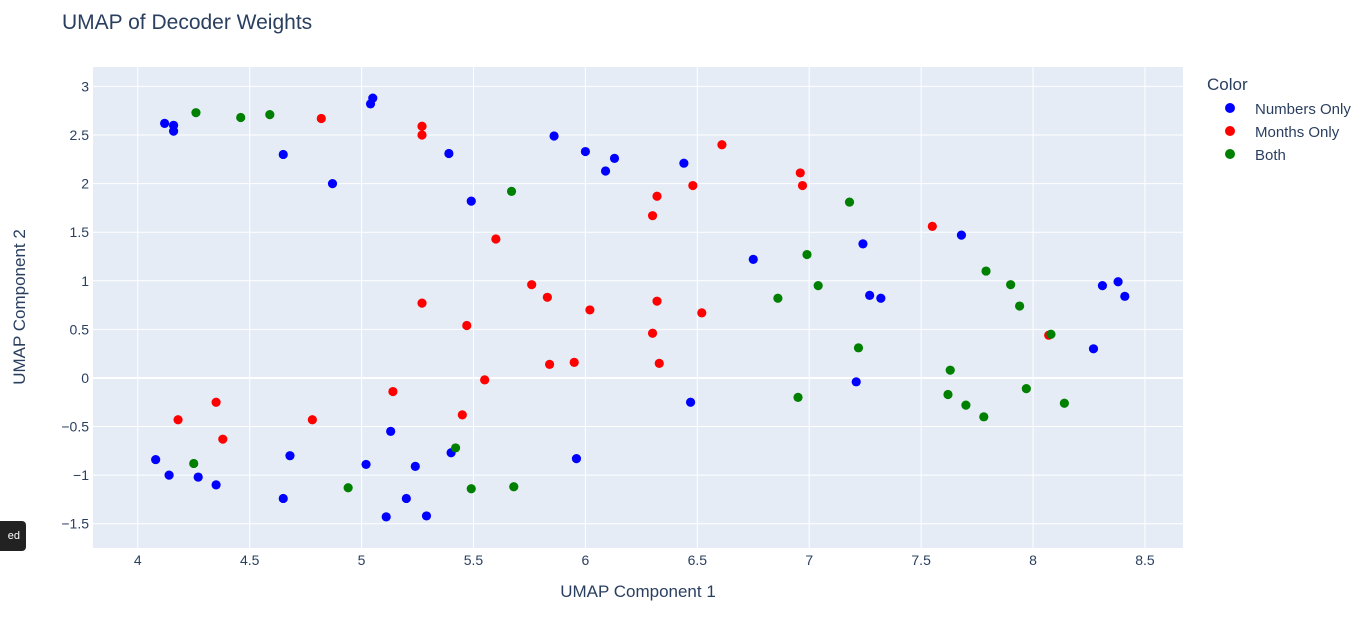  Describe the element at coordinates (1297, 132) in the screenshot. I see `legend-item-label: Months Only` at that location.